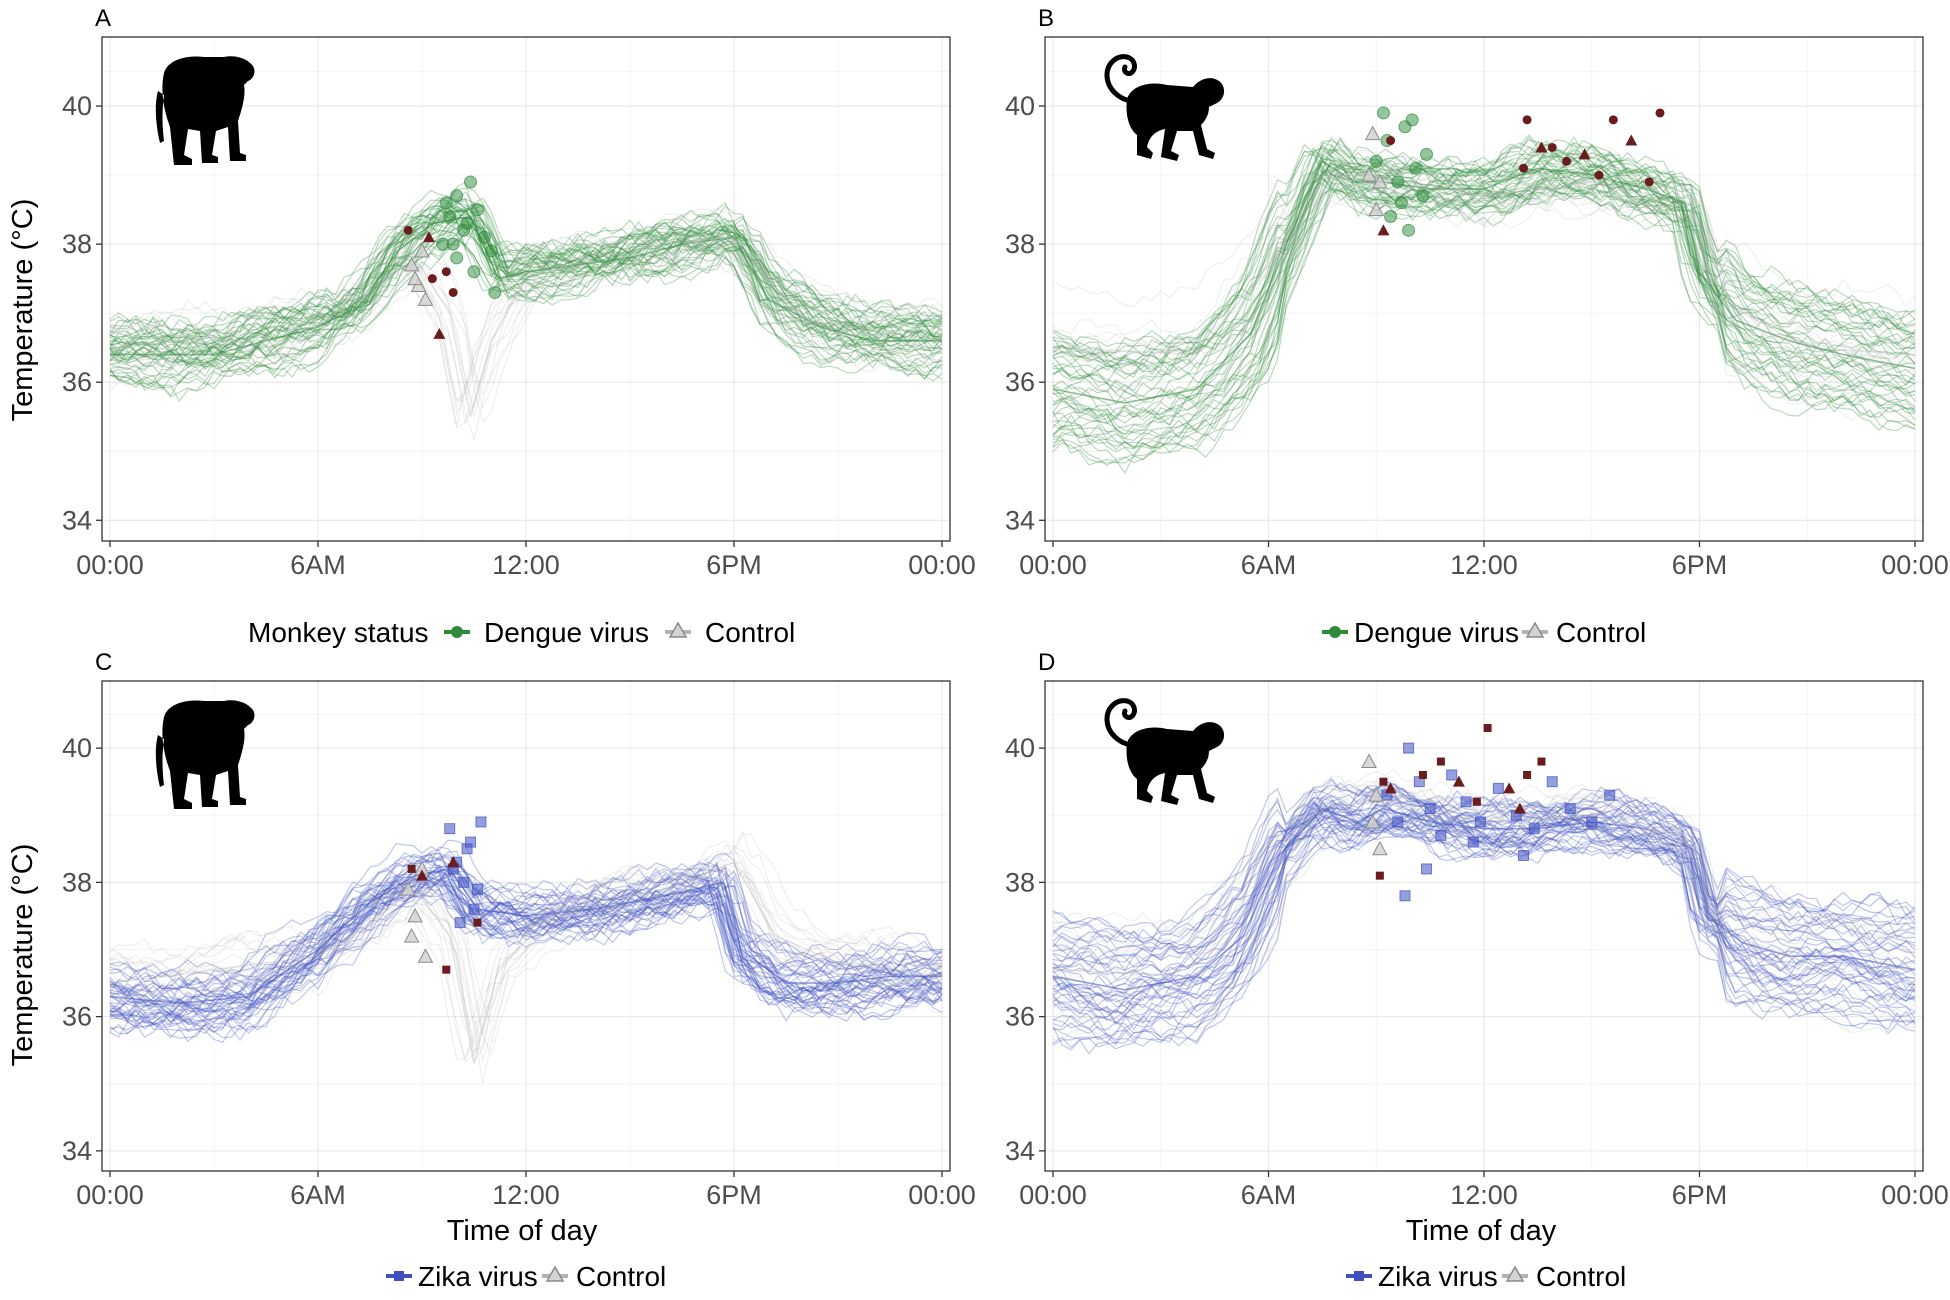  What do you see at coordinates (1380, 848) in the screenshot?
I see `panel-d-control-point` at bounding box center [1380, 848].